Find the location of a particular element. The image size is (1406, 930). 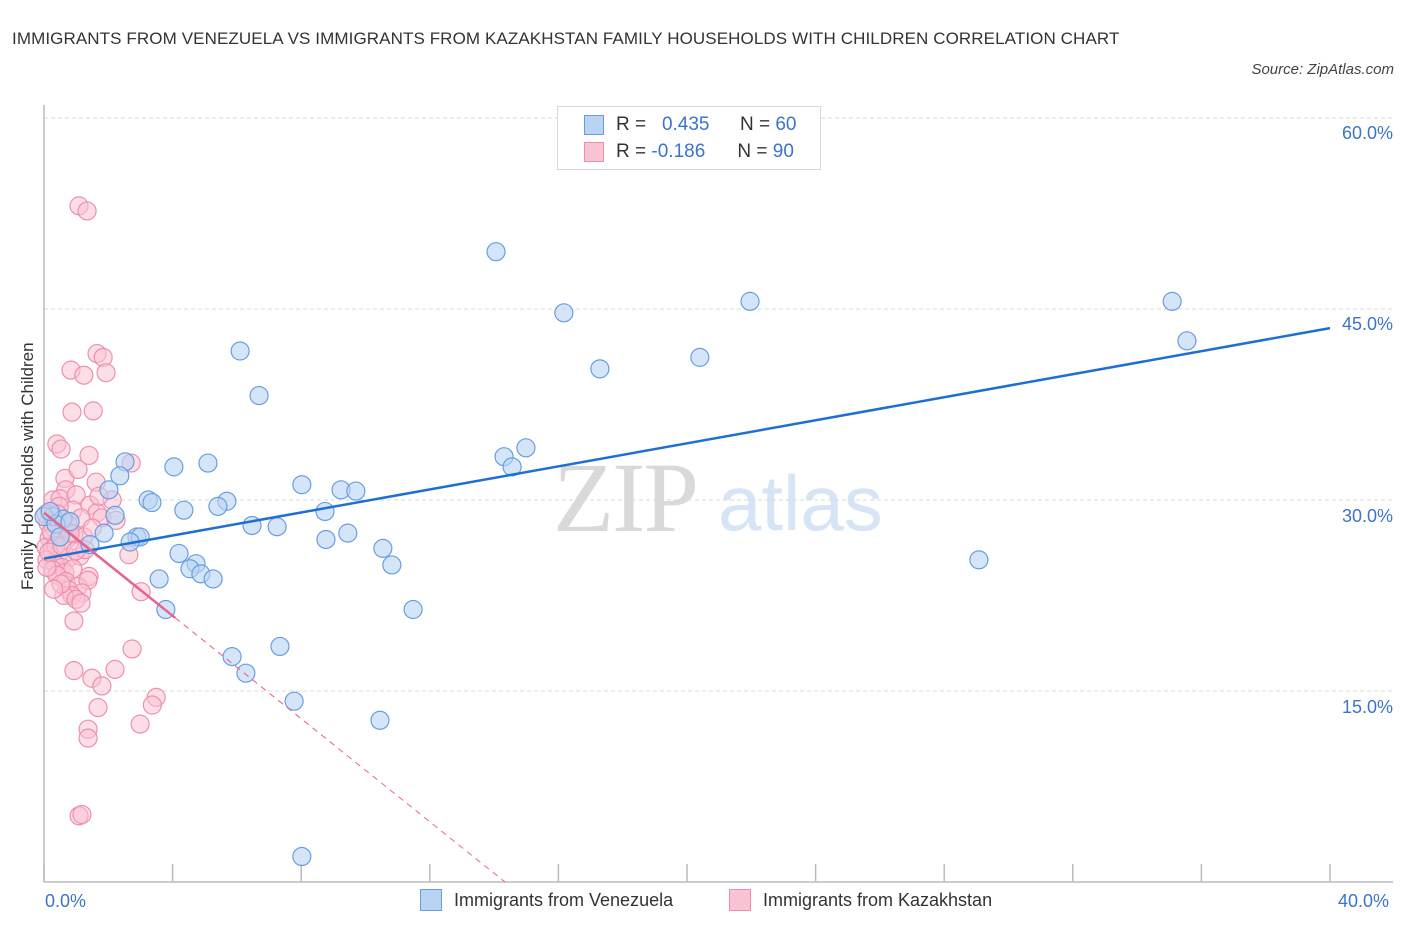

legend-row-venezuela: R = 0.435 N = 60 is located at coordinates (690, 125).